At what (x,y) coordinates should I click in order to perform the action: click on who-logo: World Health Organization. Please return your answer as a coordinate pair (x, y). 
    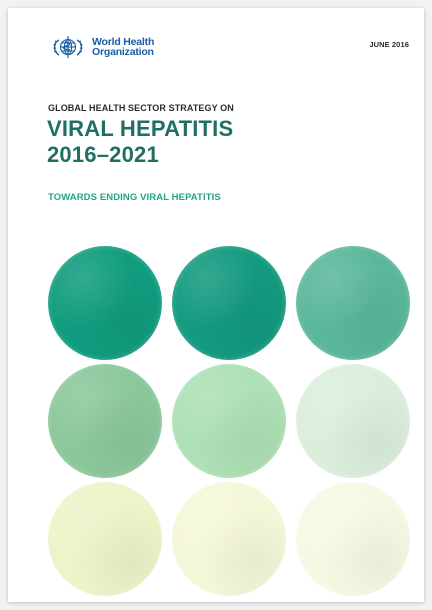
    Looking at the image, I should click on (101, 47).